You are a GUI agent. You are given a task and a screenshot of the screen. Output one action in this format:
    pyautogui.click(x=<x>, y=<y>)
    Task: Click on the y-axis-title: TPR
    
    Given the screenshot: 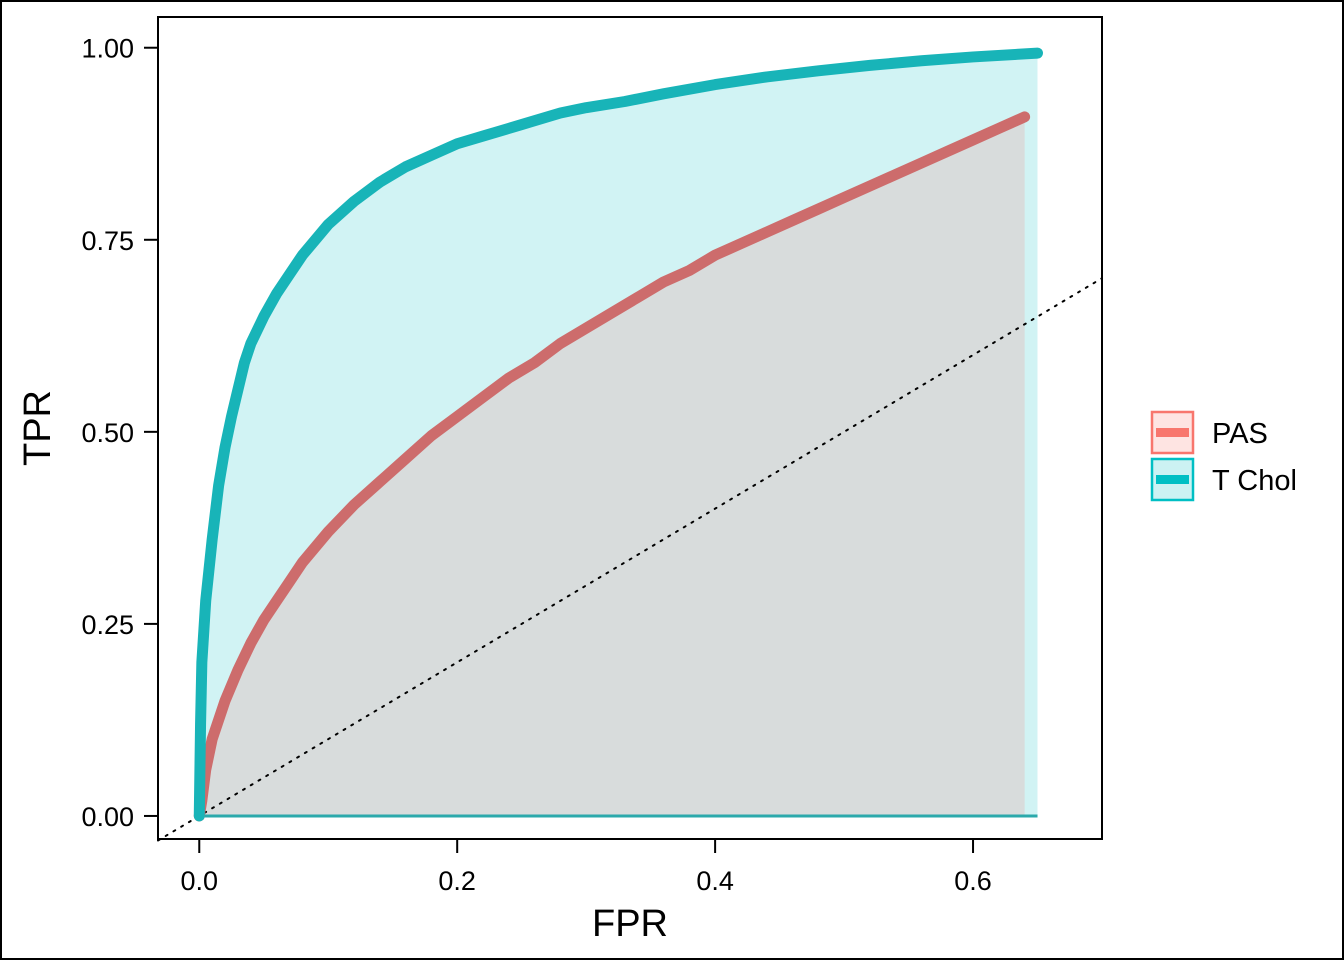 What is the action you would take?
    pyautogui.click(x=38, y=428)
    